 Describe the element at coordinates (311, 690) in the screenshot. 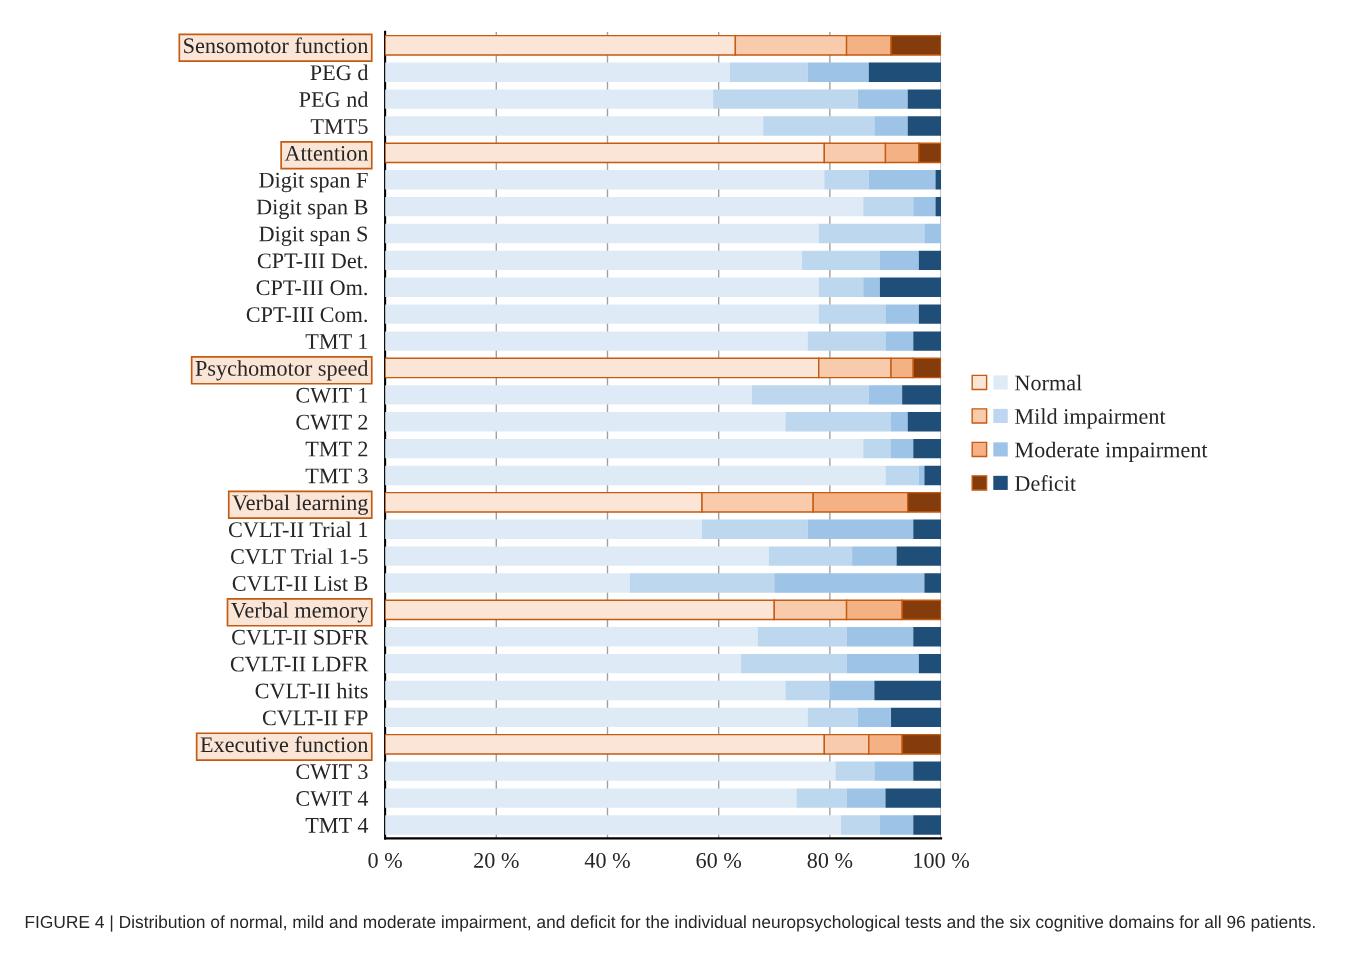

I see `y-tick-label: CVLT-II hits` at that location.